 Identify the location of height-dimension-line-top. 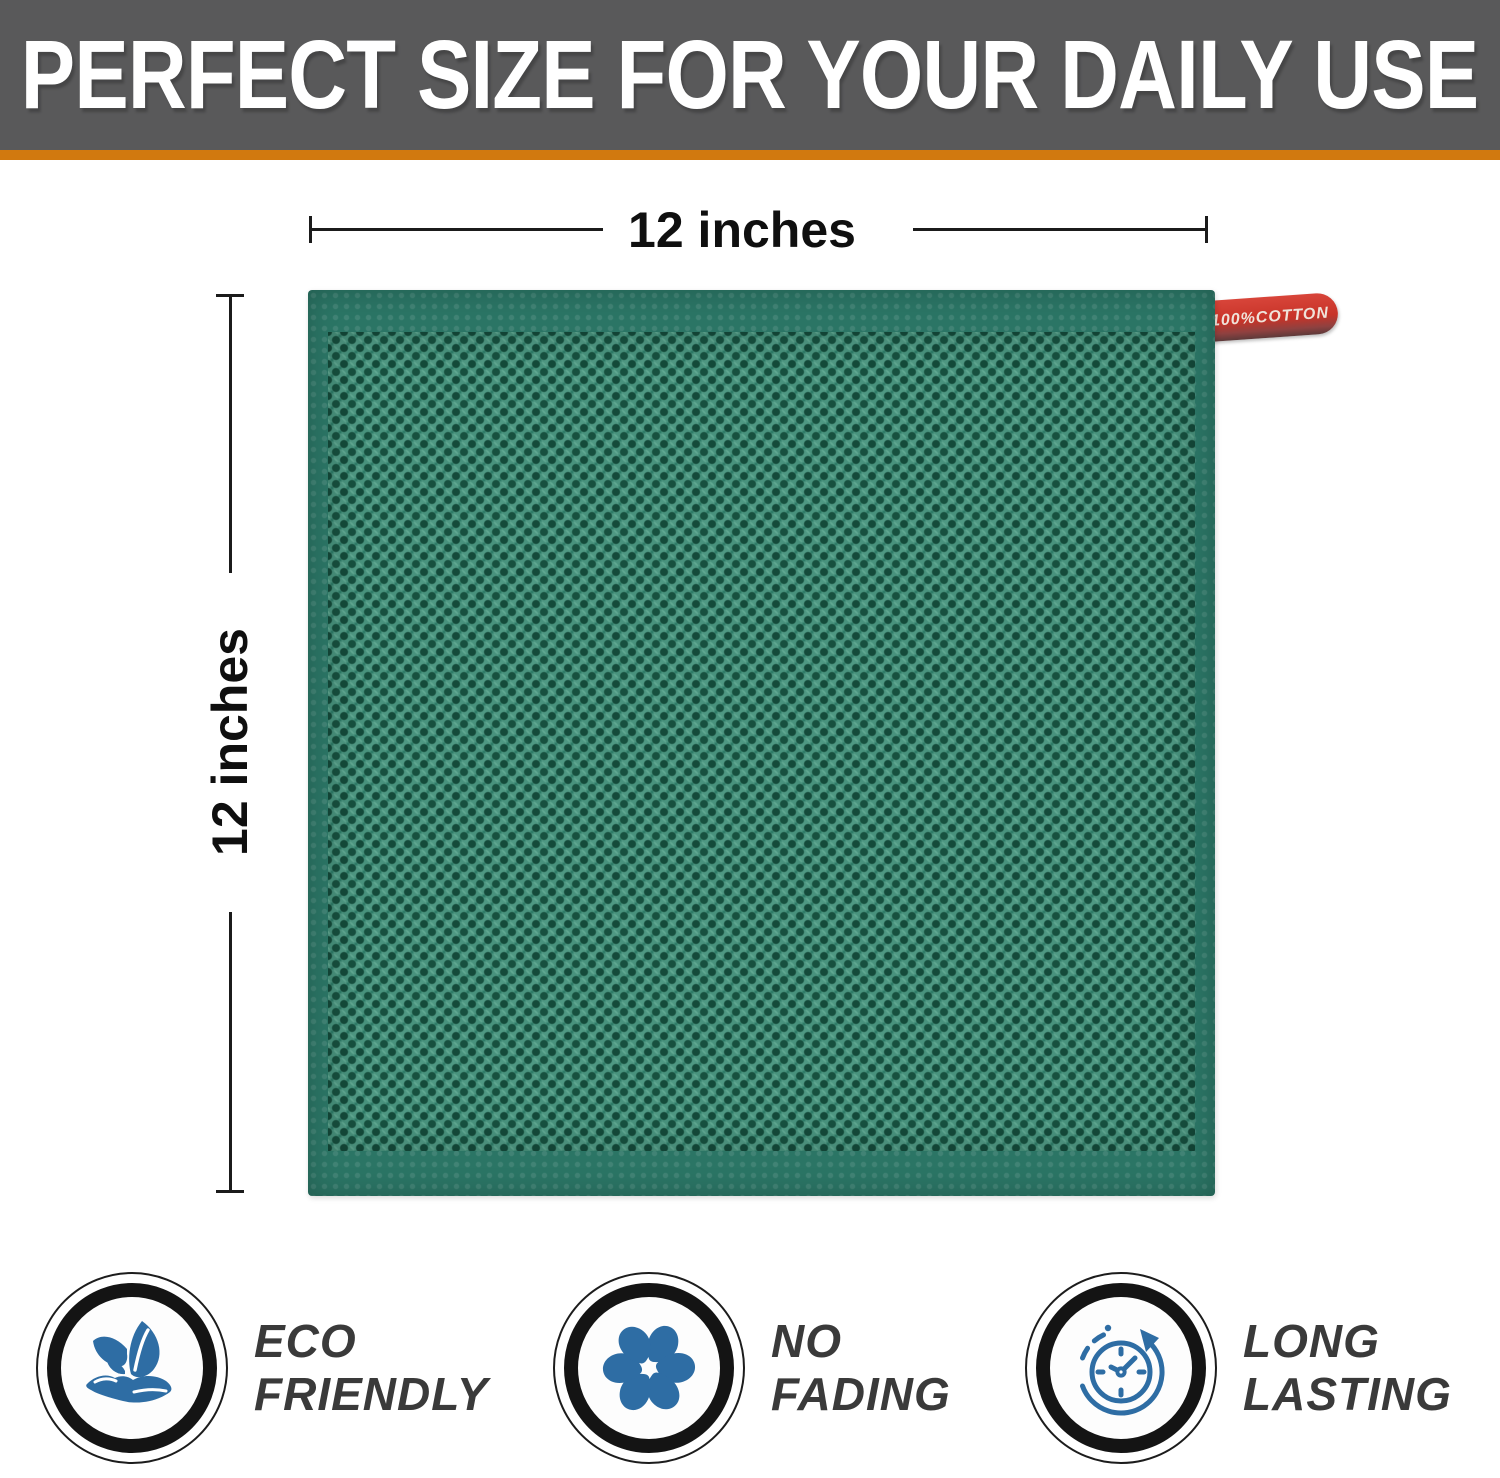
(230, 434).